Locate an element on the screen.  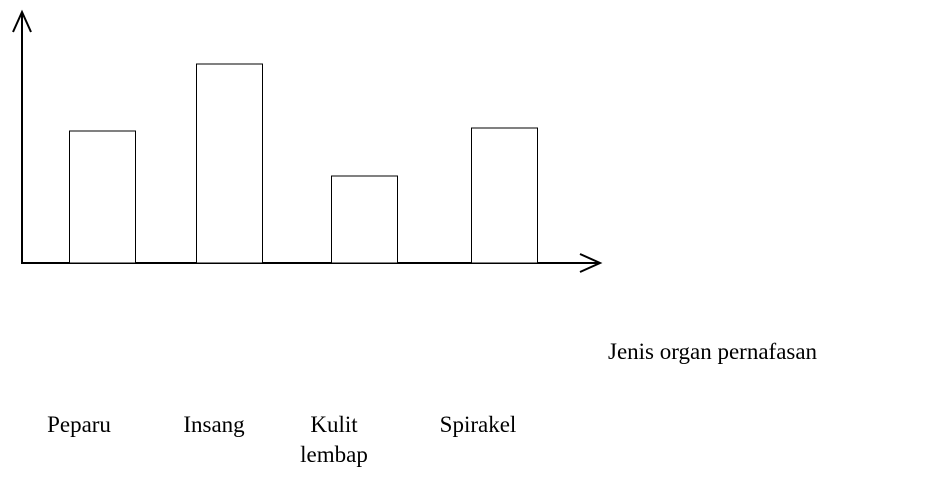
x-tick-label: Insang is located at coordinates (214, 424).